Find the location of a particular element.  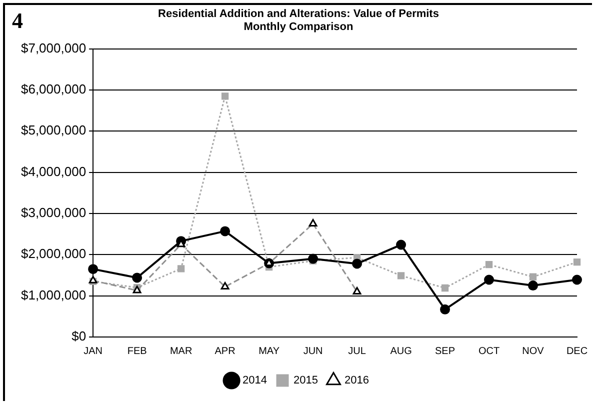

x-tick-label: APR is located at coordinates (225, 351).